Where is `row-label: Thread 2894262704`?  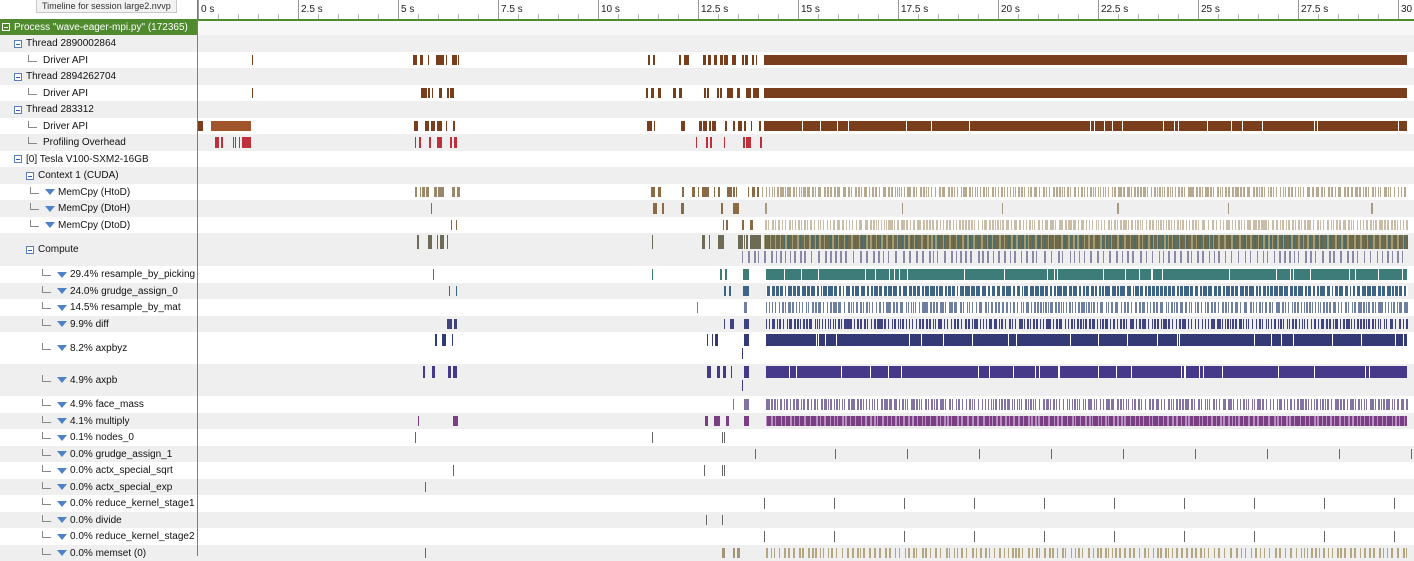
row-label: Thread 2894262704 is located at coordinates (105, 76).